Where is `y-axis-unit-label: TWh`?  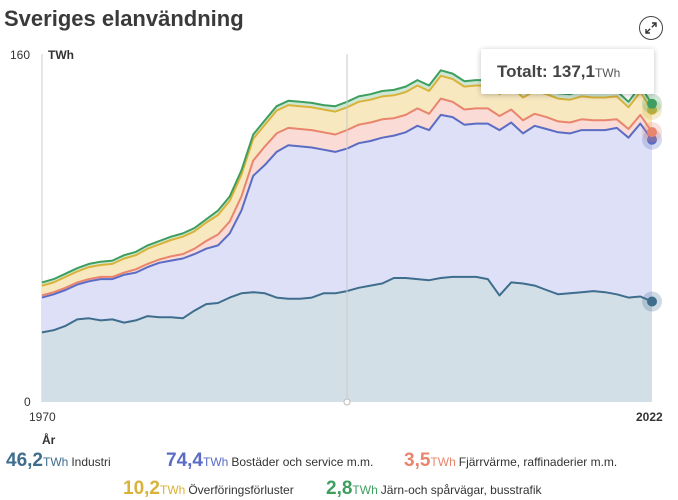 y-axis-unit-label: TWh is located at coordinates (61, 55).